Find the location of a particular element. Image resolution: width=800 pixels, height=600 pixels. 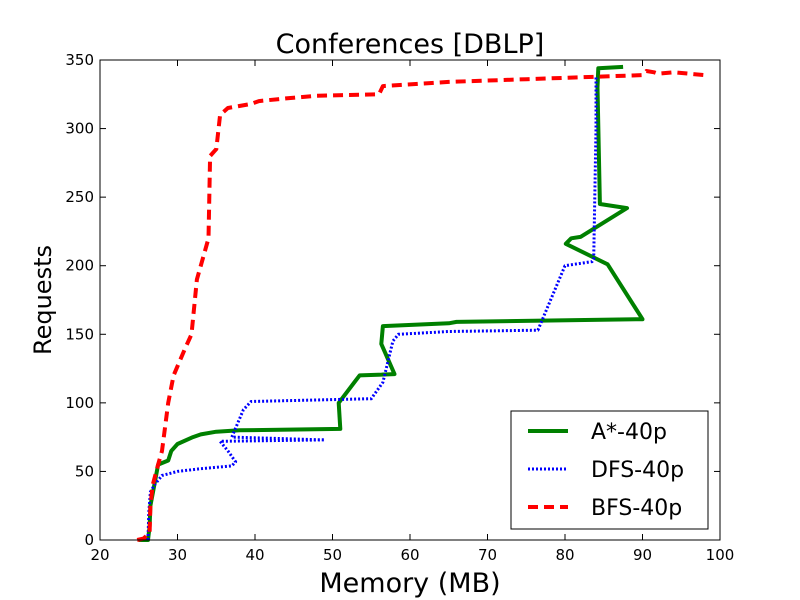

y-tick-label: 200 is located at coordinates (79, 266).